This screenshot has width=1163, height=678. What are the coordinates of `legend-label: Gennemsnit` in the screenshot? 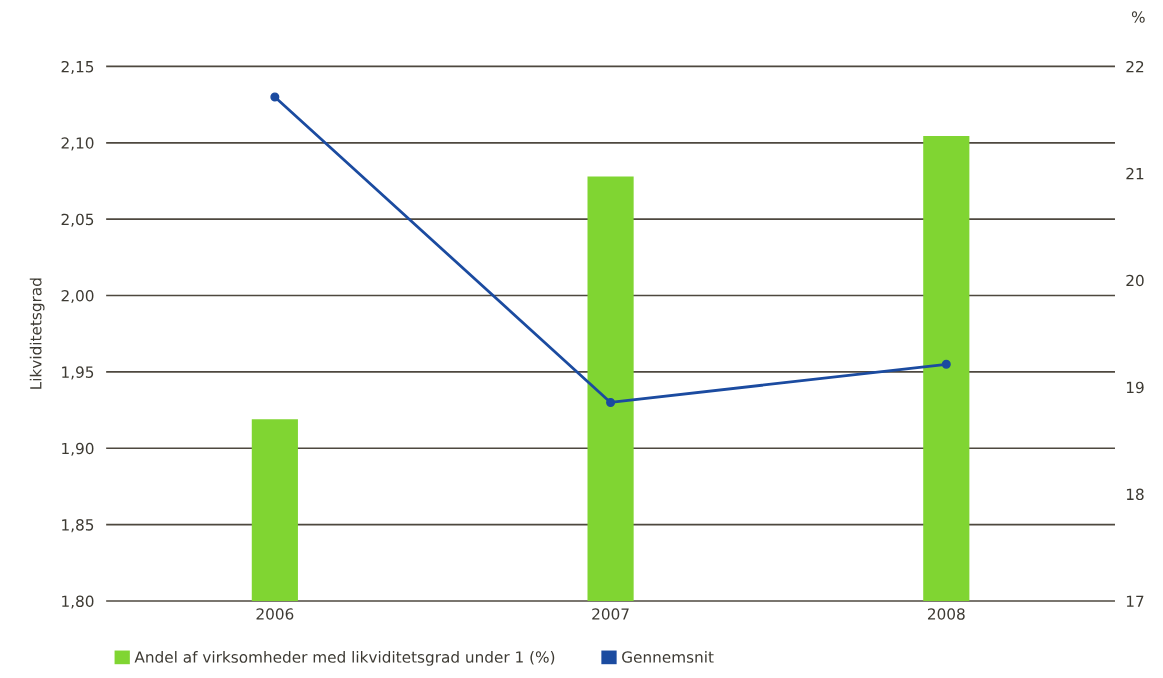 It's located at (668, 656).